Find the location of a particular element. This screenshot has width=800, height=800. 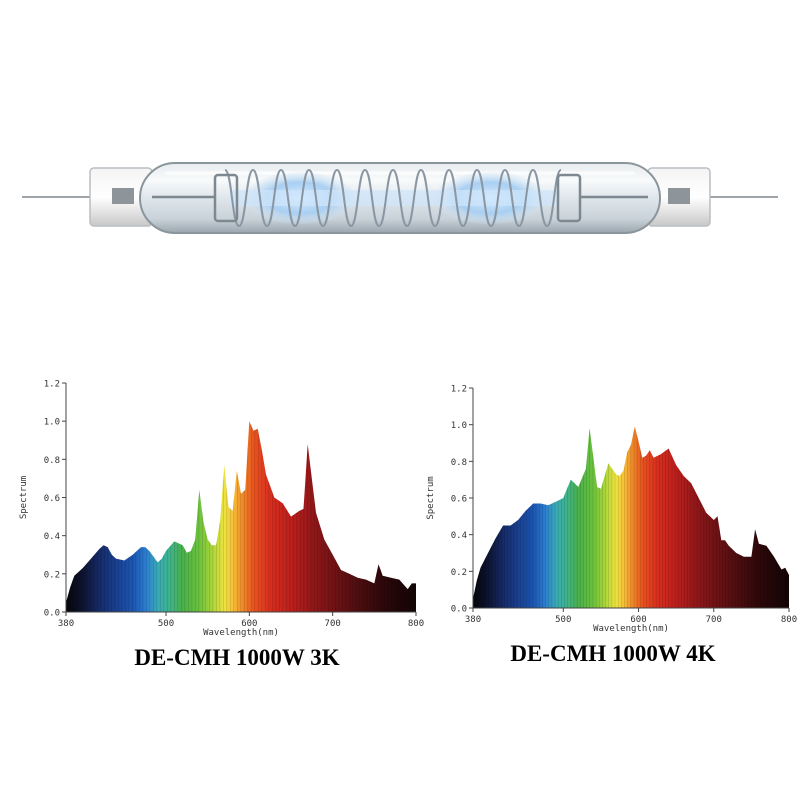

lamp-illustration is located at coordinates (400, 198).